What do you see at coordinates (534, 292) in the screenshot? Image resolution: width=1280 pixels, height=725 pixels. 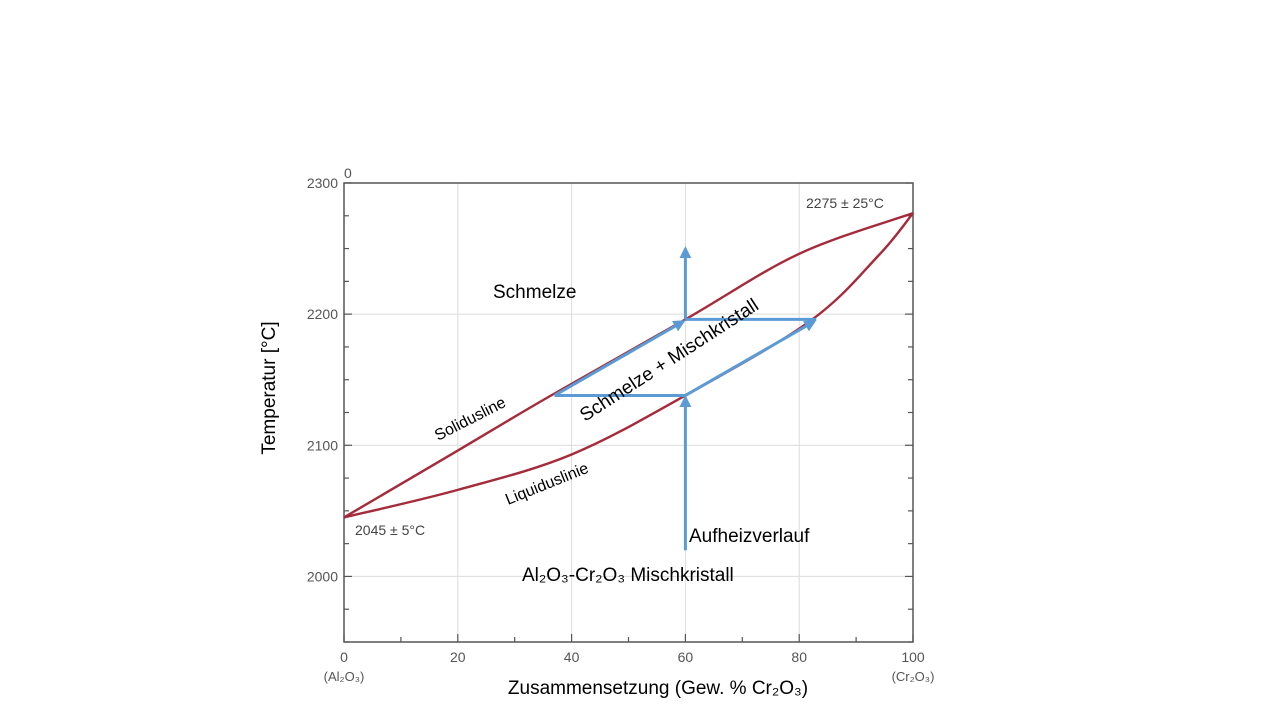 I see `region-label-melt: Schmelze` at bounding box center [534, 292].